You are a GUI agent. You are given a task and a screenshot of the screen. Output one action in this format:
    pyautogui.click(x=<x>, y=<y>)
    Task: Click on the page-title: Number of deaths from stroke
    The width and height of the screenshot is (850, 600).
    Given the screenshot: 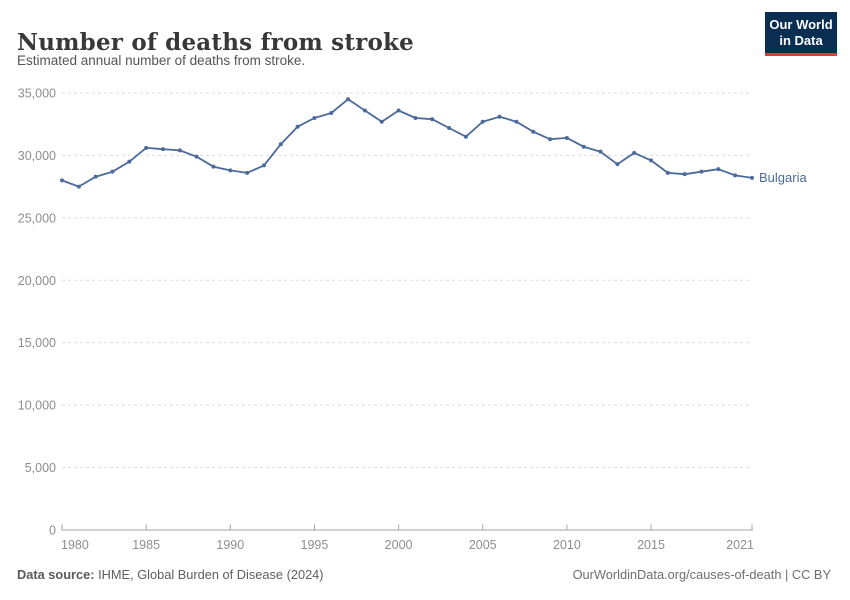 What is the action you would take?
    pyautogui.click(x=215, y=43)
    